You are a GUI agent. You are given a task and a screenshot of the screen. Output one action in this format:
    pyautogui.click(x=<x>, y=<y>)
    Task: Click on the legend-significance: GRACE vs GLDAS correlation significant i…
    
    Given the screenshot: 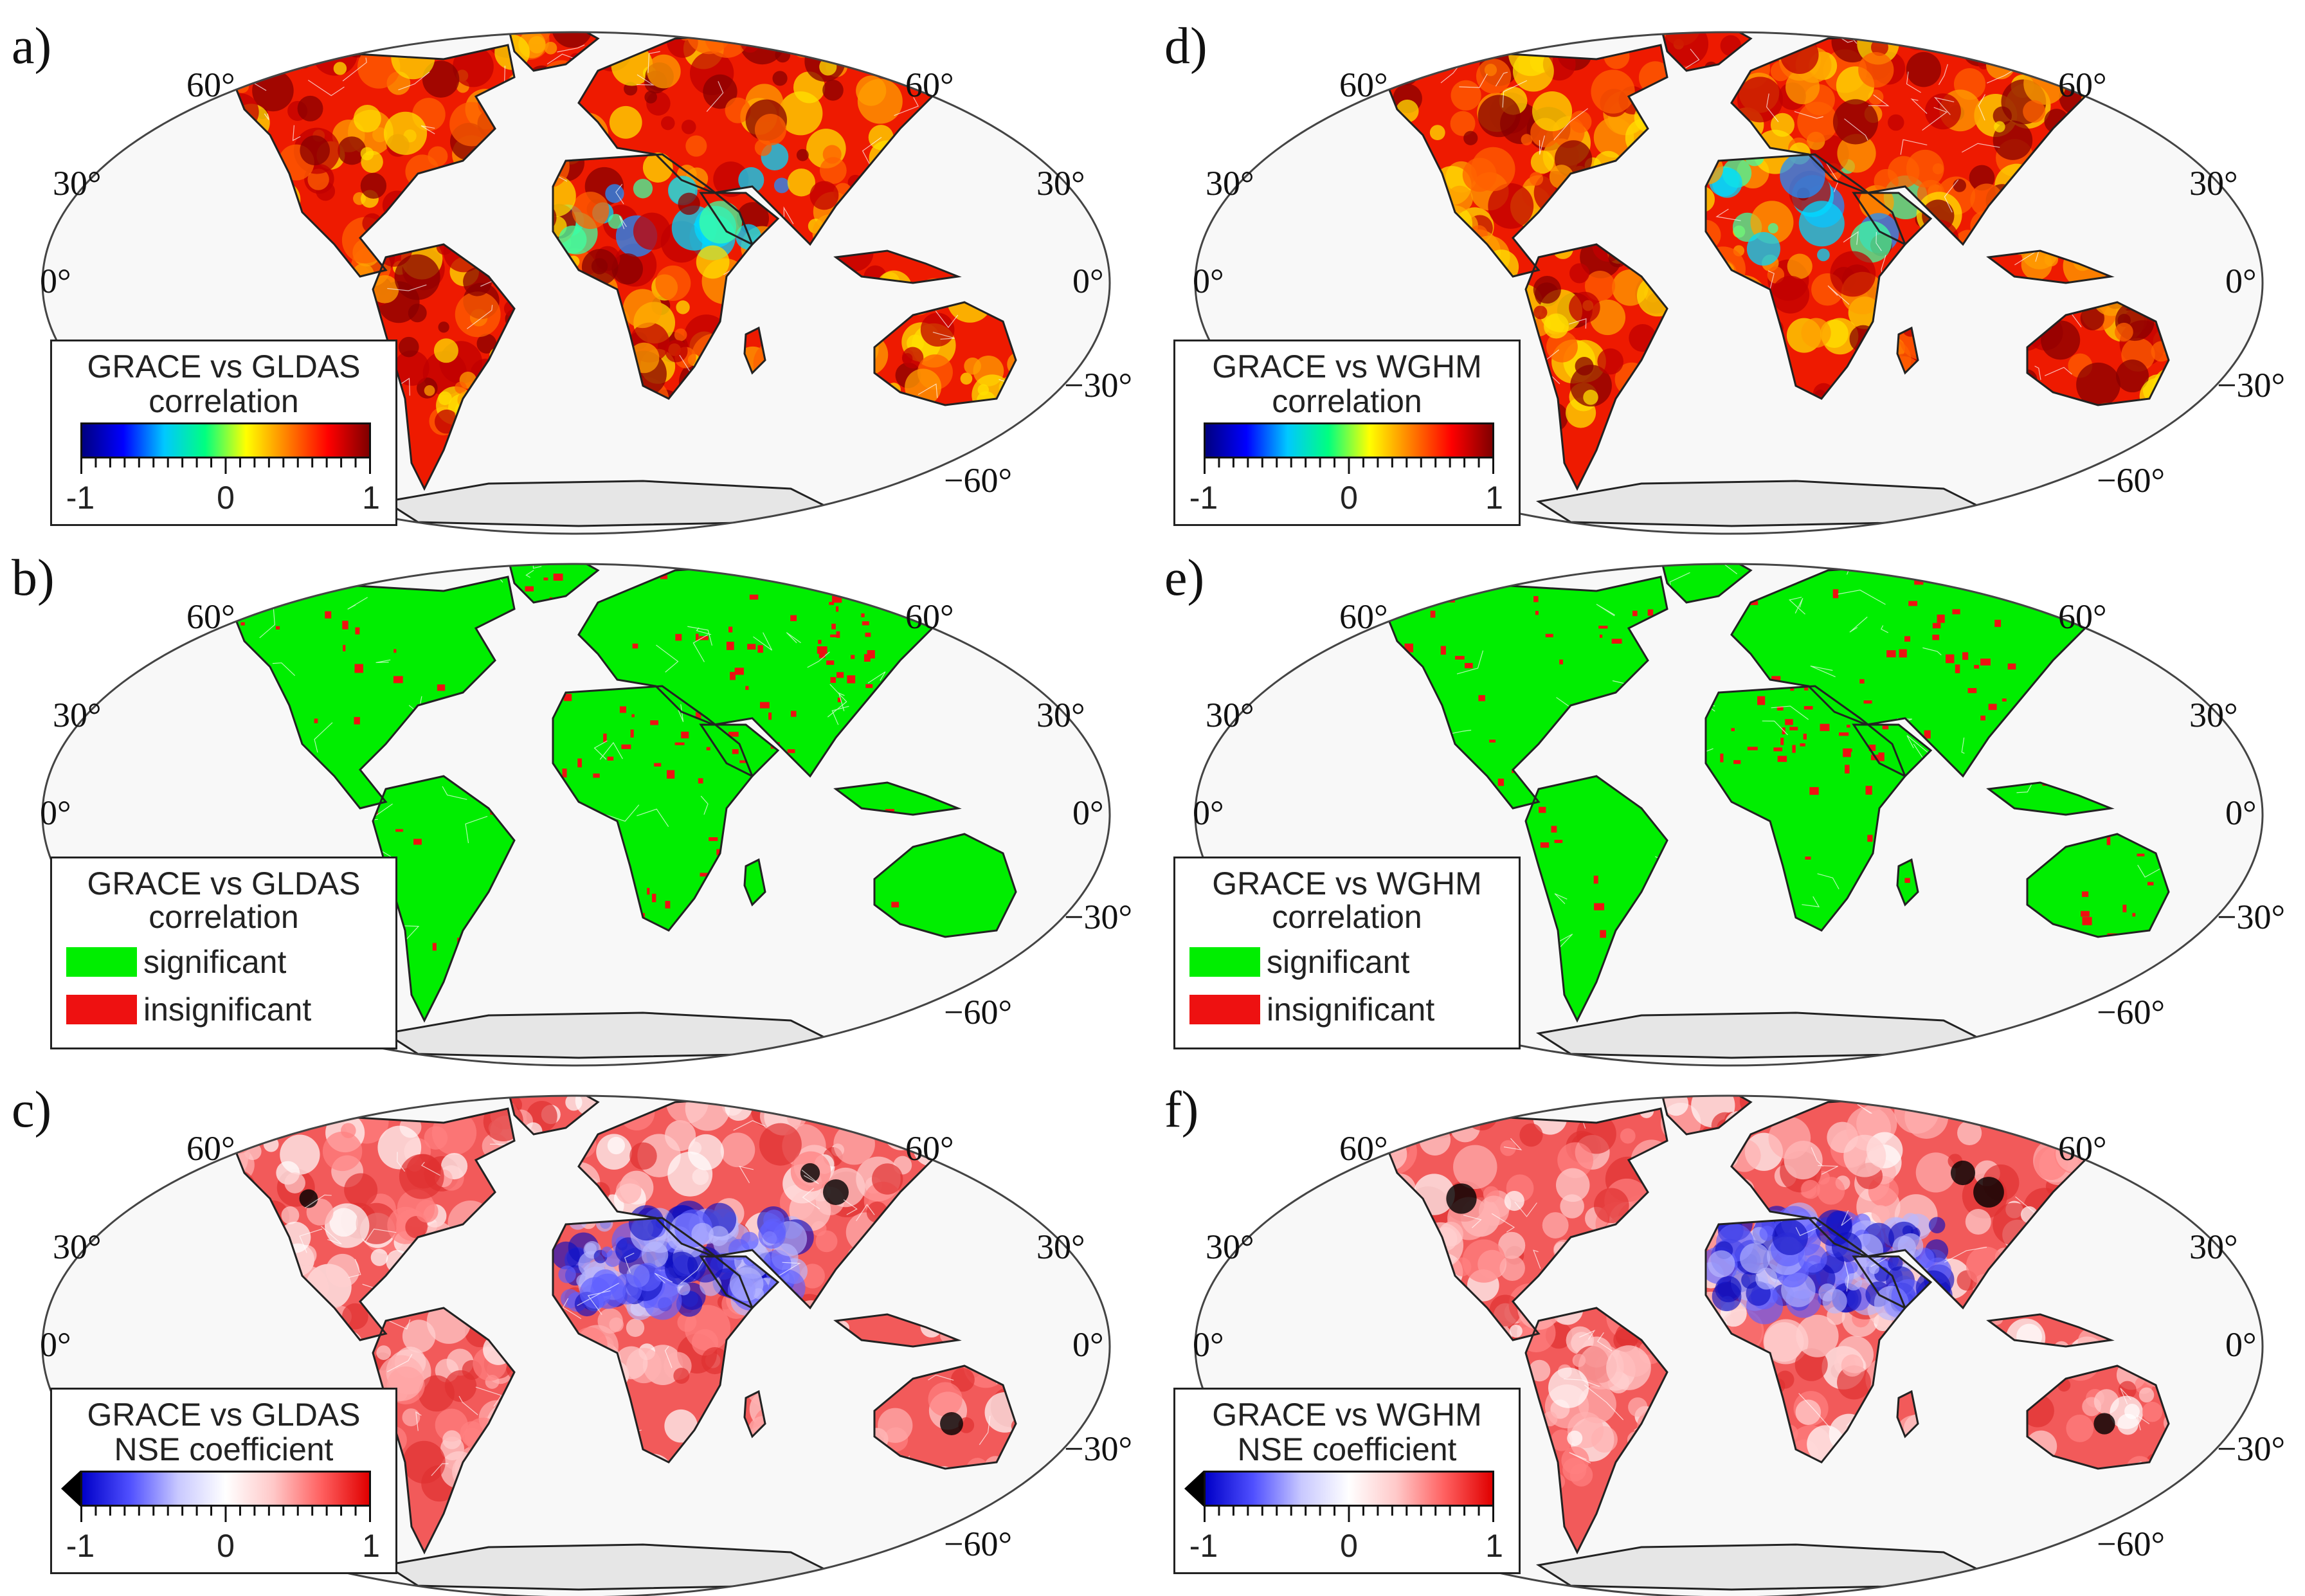 What is the action you would take?
    pyautogui.click(x=223, y=953)
    